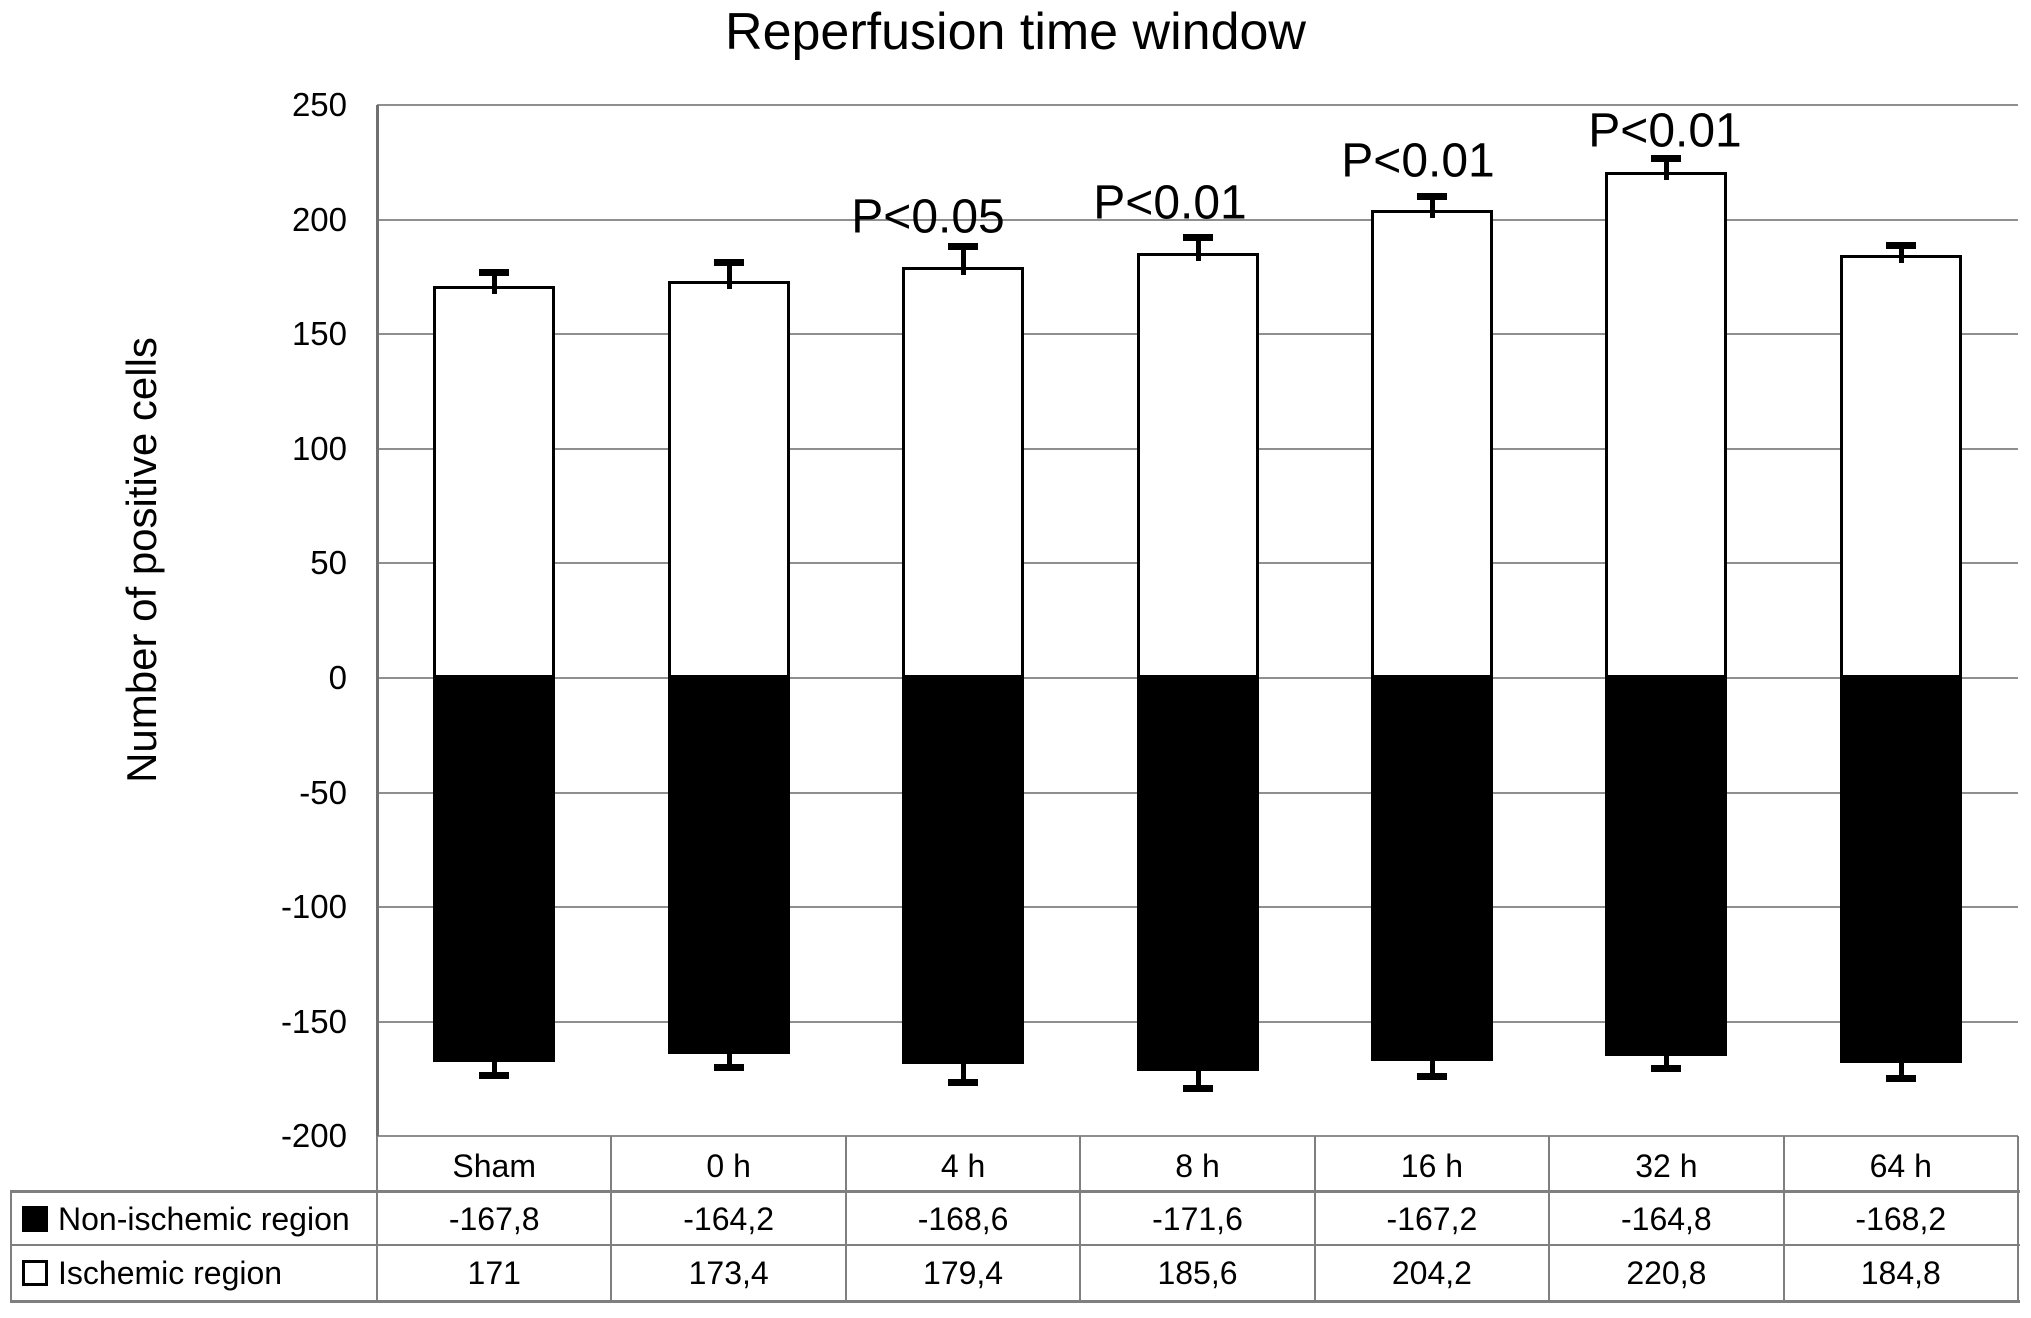 The height and width of the screenshot is (1318, 2031). I want to click on p-value-annotation: P<0.05, so click(928, 217).